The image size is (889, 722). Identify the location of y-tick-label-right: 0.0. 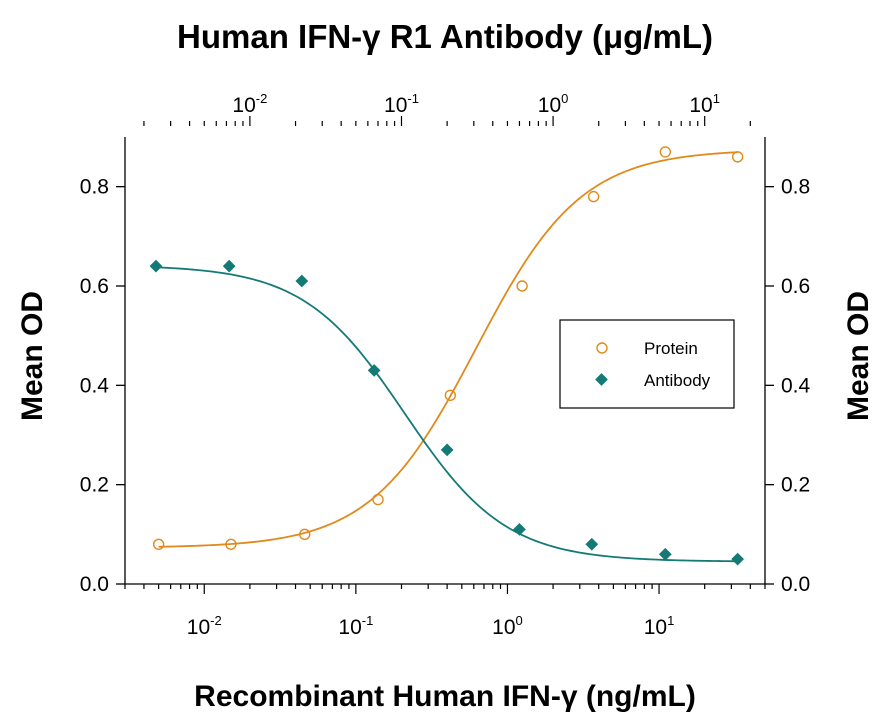
(795, 584).